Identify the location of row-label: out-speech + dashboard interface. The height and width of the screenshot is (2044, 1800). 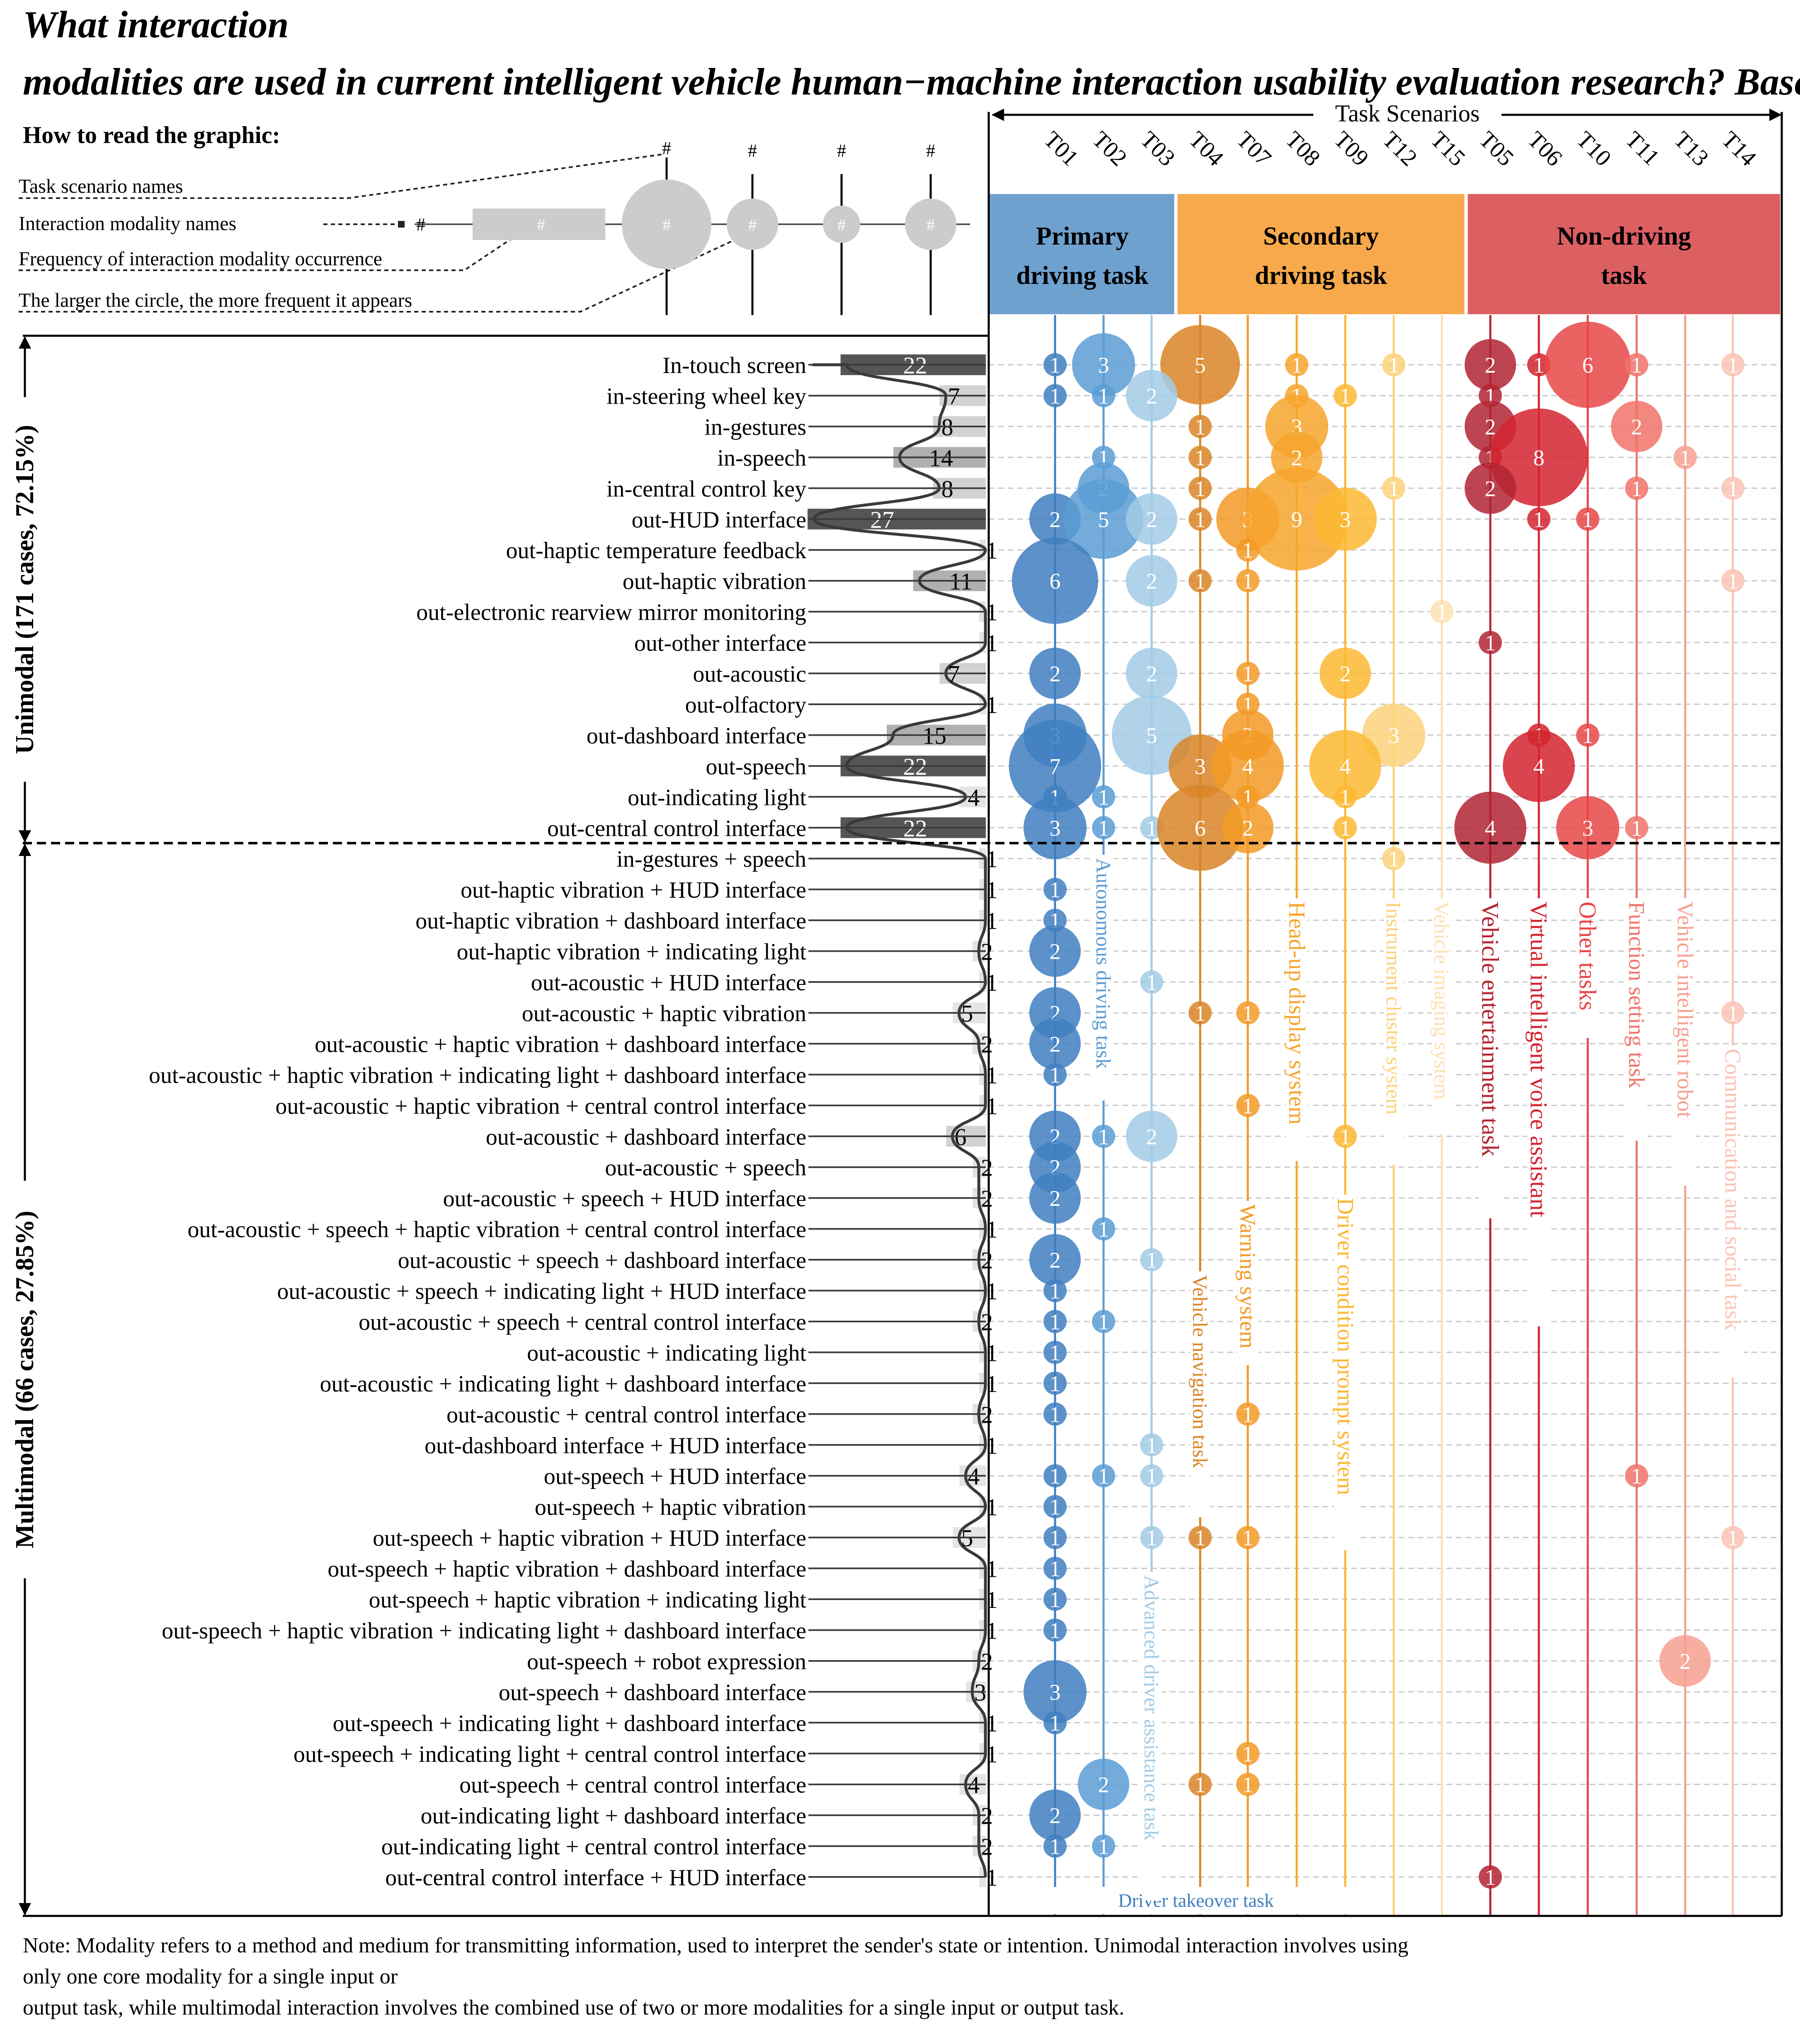
(652, 1692).